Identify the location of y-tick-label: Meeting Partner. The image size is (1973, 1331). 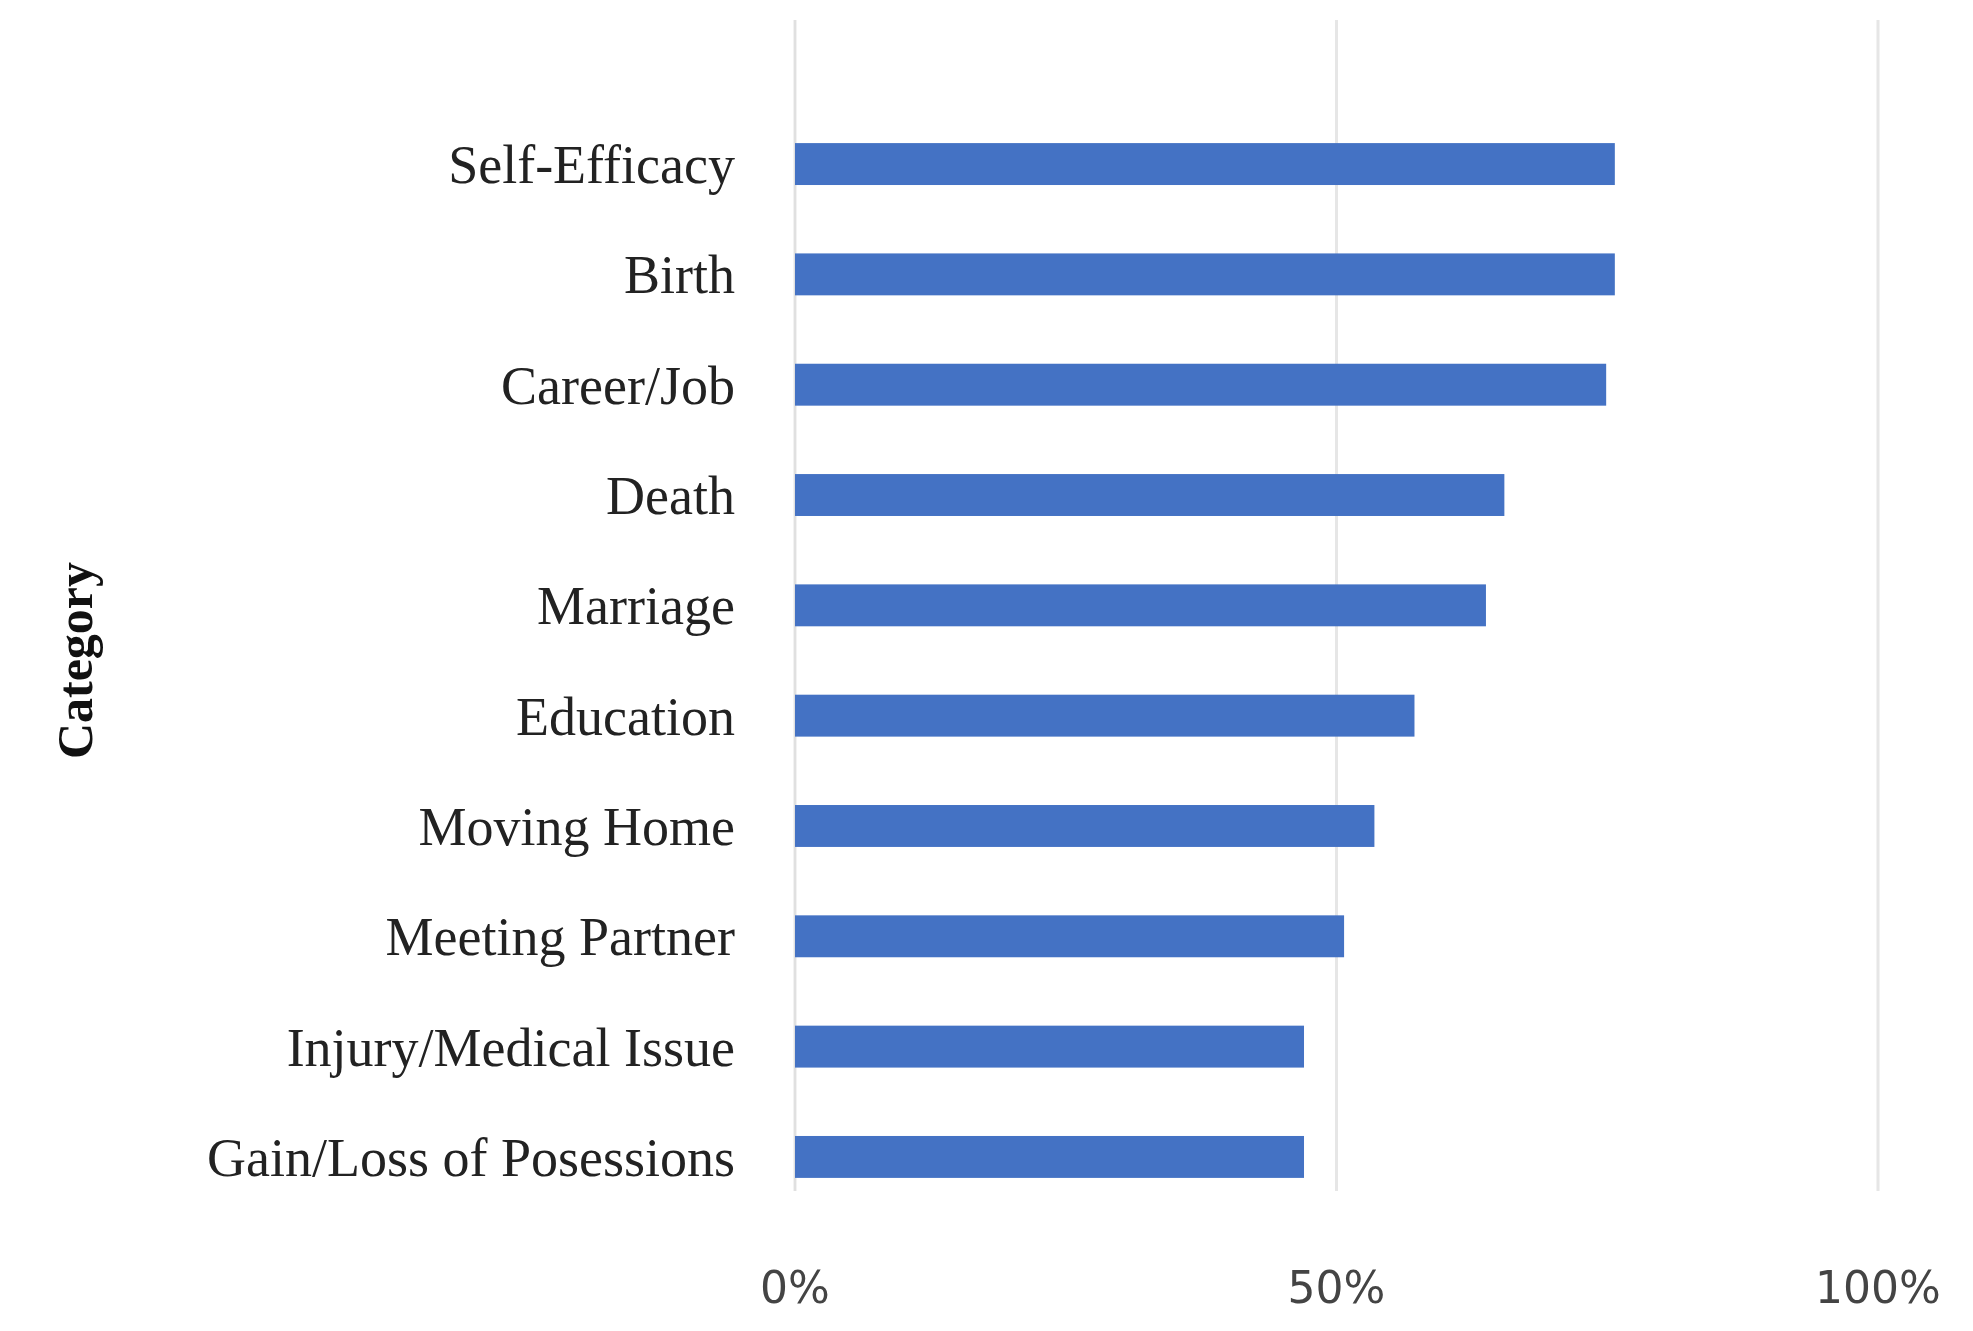
(560, 937).